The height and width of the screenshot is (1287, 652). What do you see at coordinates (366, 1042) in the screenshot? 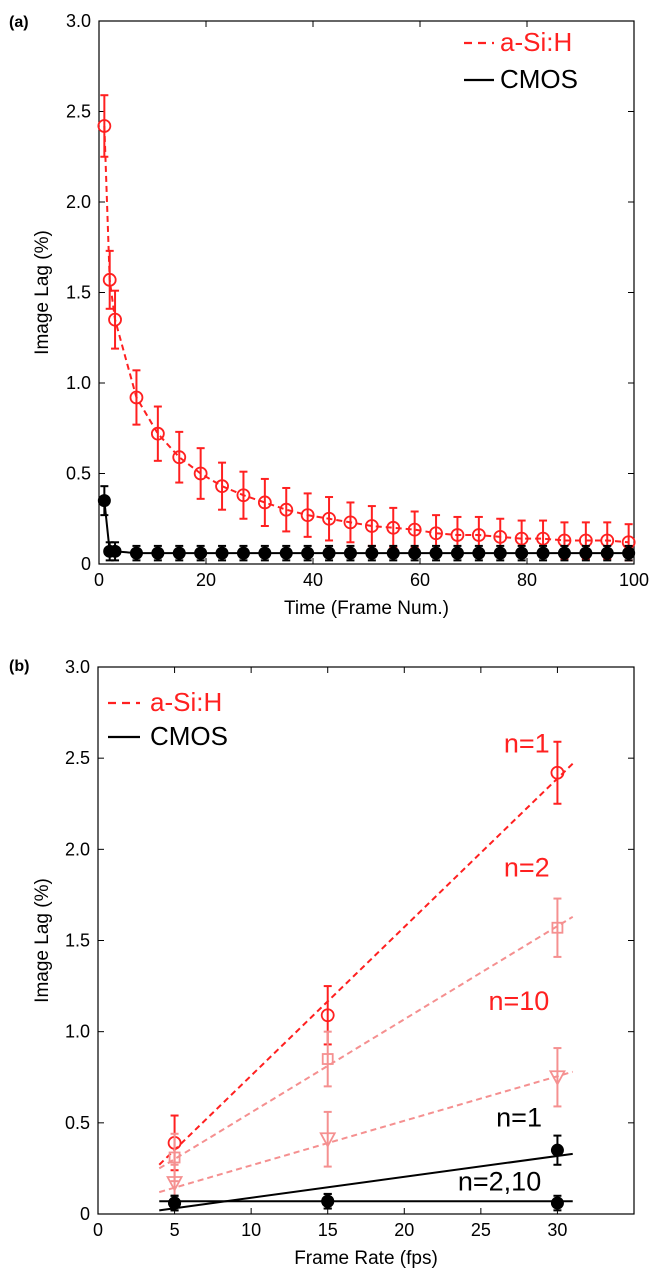
I see `fit-line` at bounding box center [366, 1042].